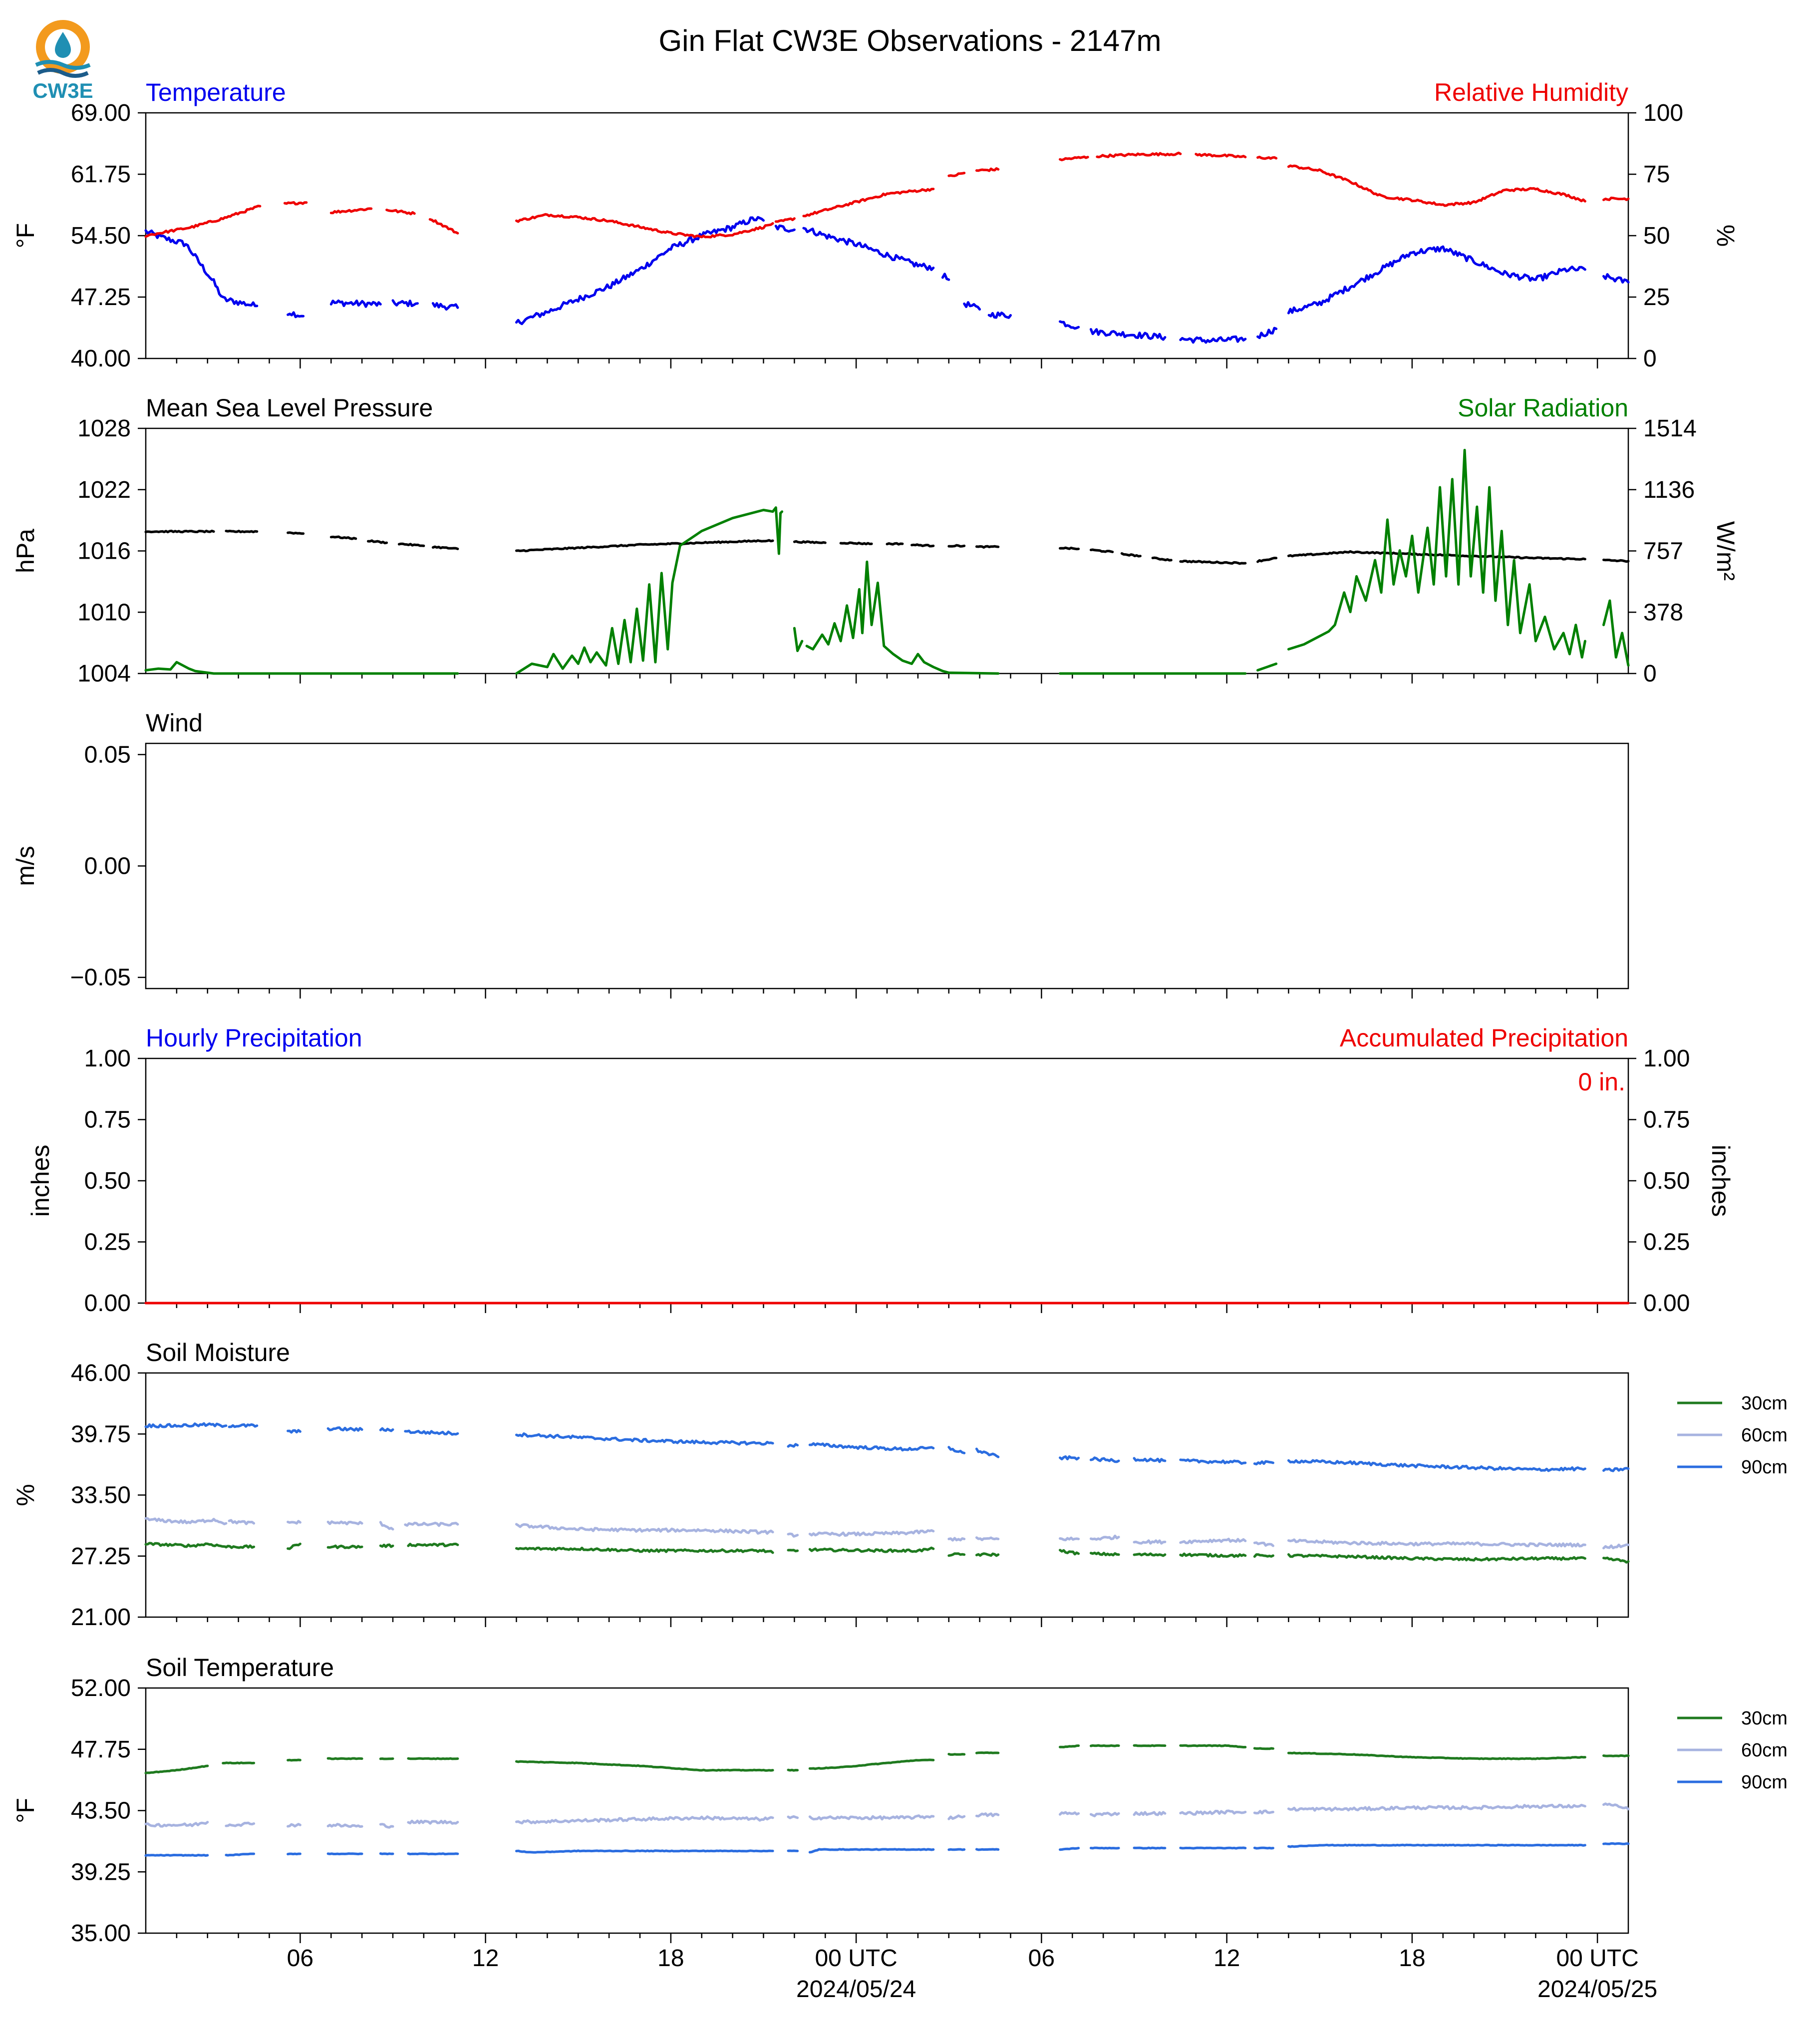 This screenshot has height=2031, width=1820. What do you see at coordinates (1650, 674) in the screenshot?
I see `y-tick-label-right: 0` at bounding box center [1650, 674].